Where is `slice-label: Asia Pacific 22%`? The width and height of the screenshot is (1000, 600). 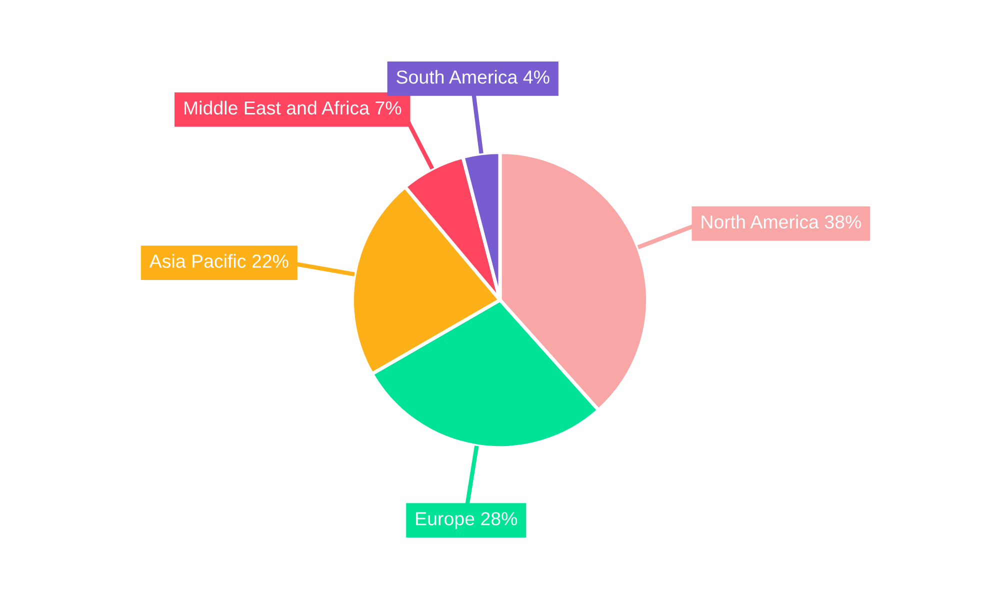 slice-label: Asia Pacific 22% is located at coordinates (218, 261).